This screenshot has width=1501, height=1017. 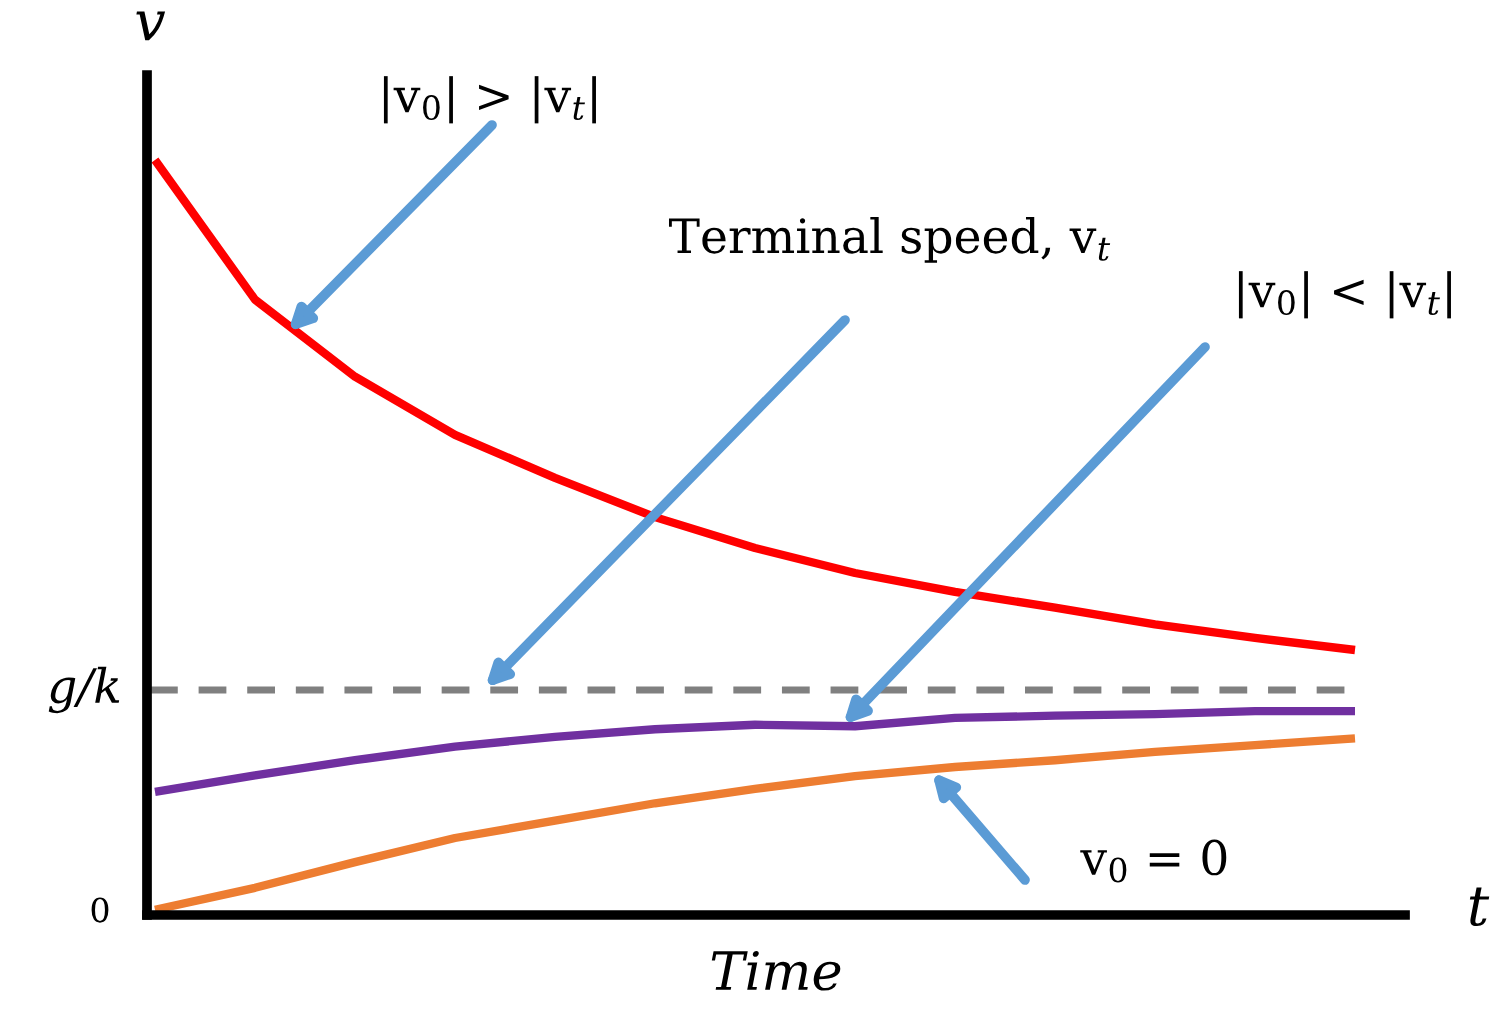 What do you see at coordinates (1153, 861) in the screenshot?
I see `annotation: v$_{0}$ = 0` at bounding box center [1153, 861].